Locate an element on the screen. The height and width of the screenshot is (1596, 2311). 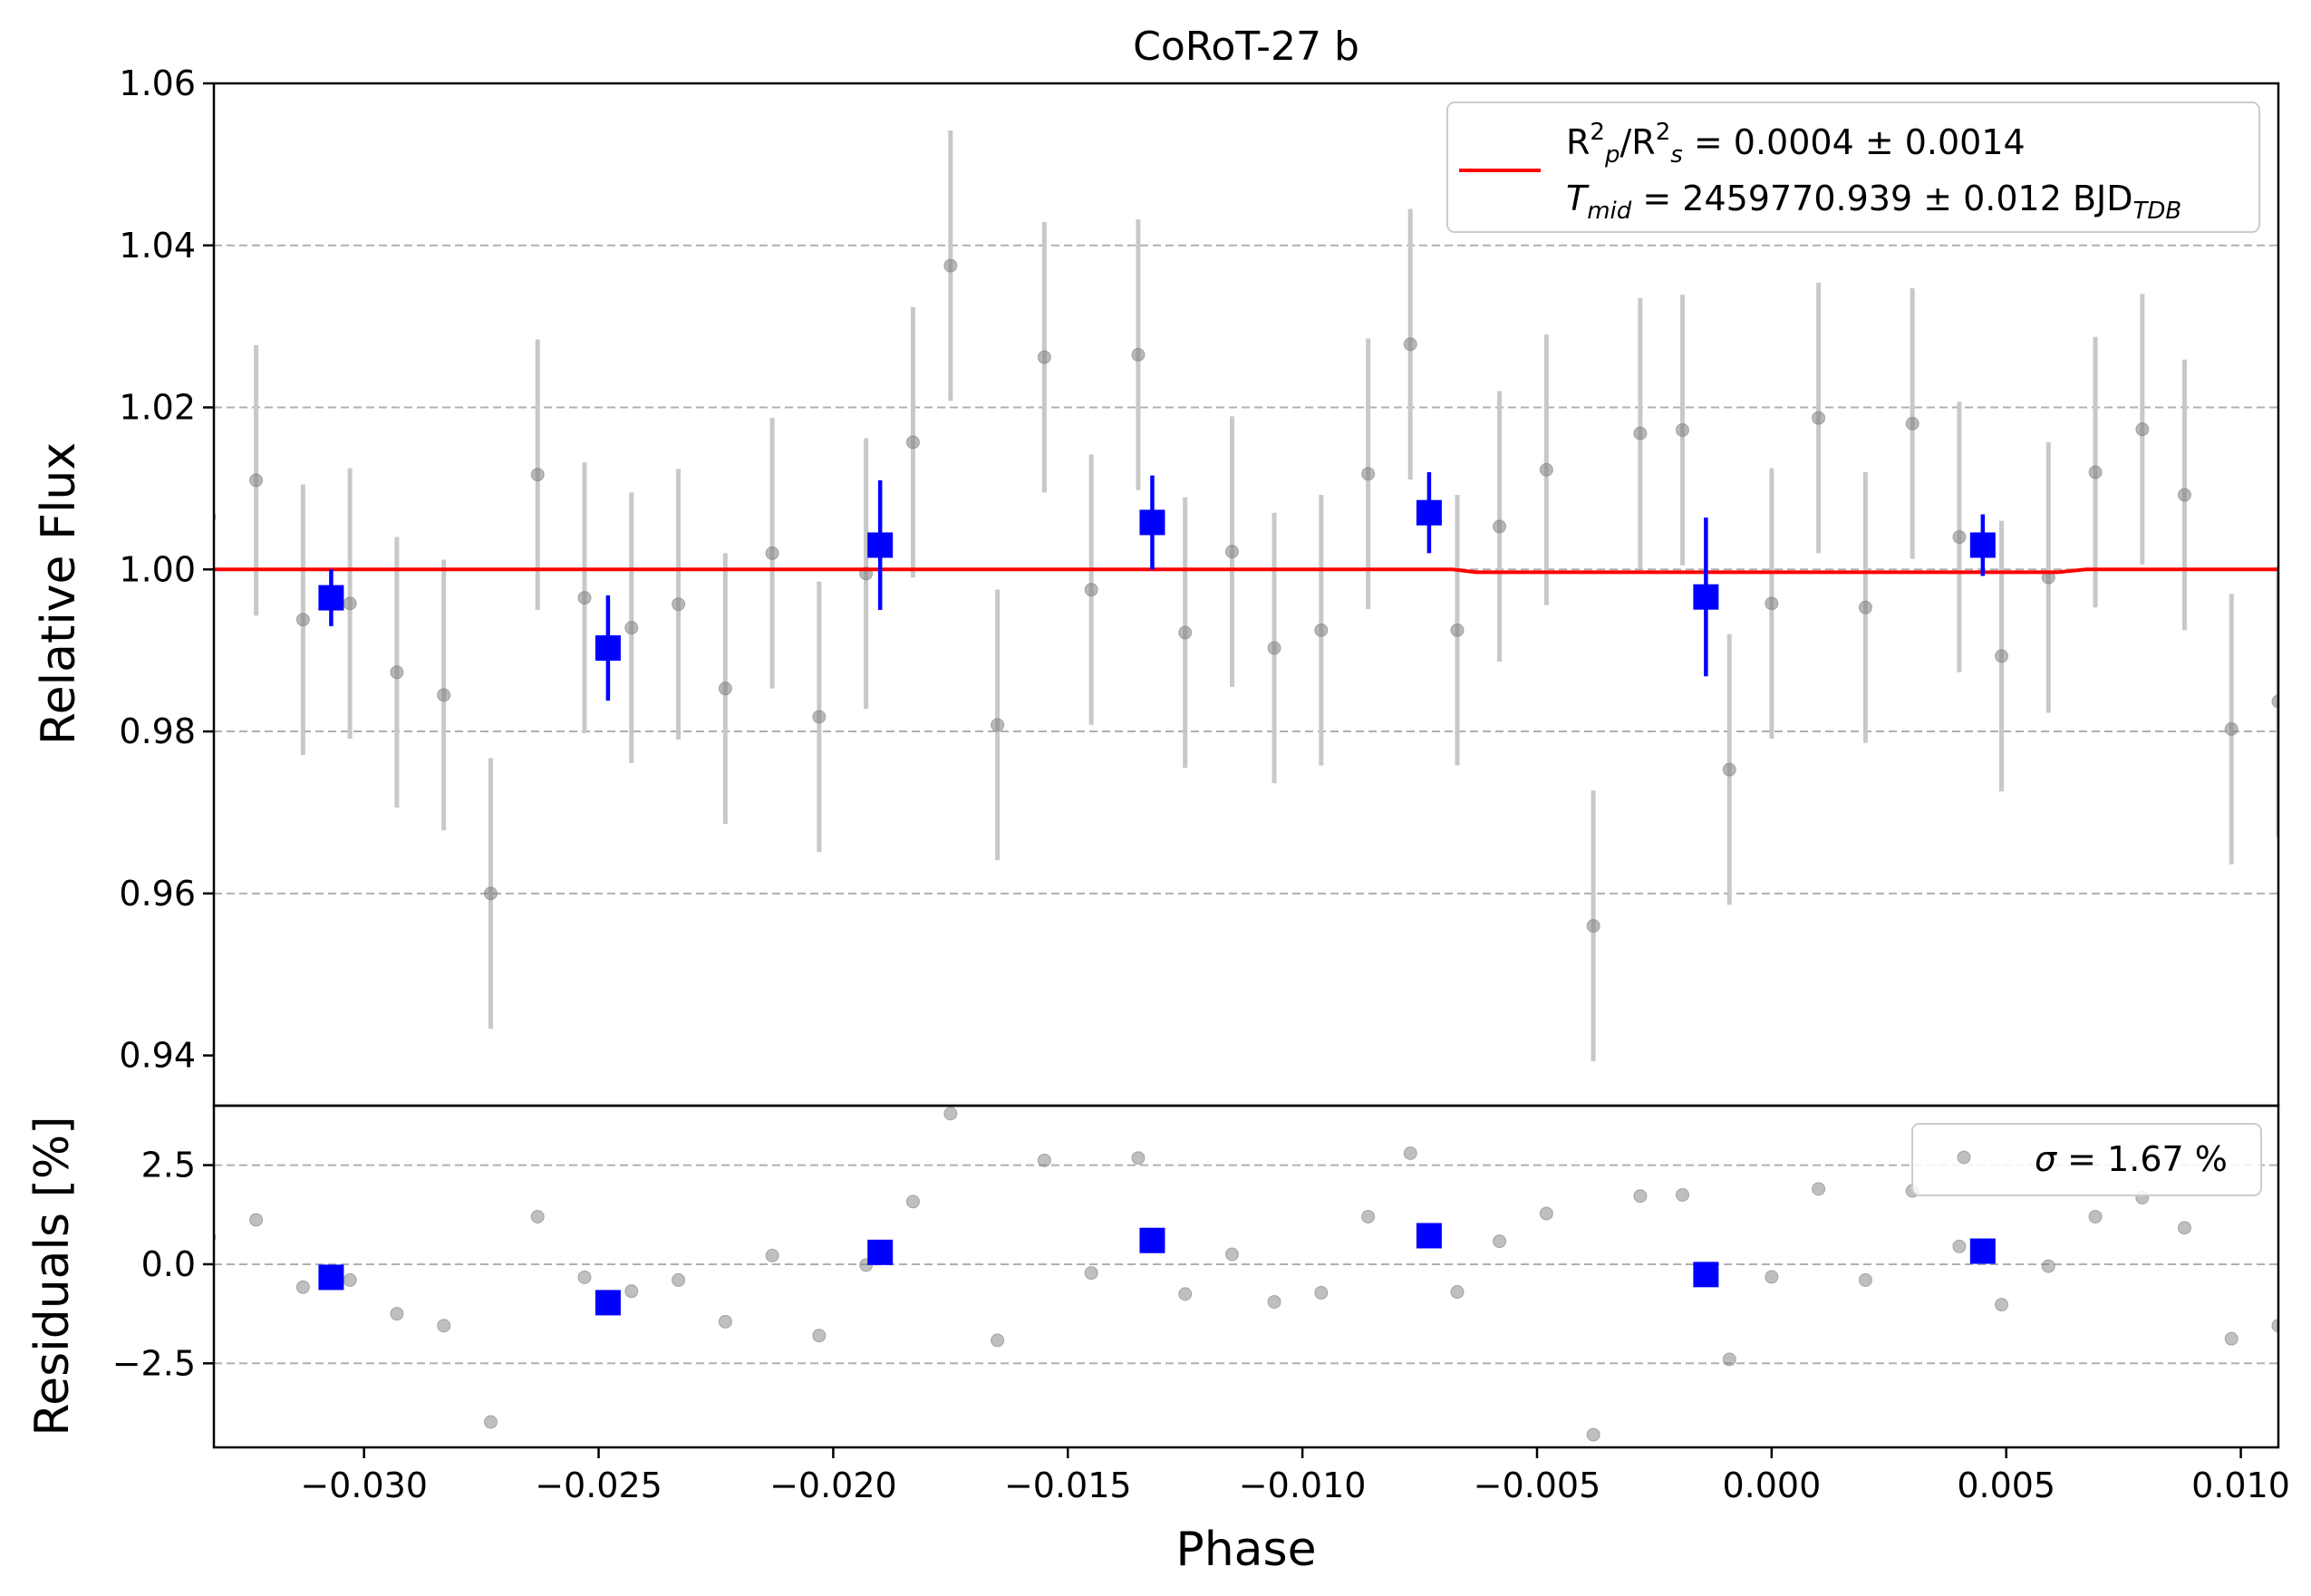
residual-y-ticks: −2.5 0.0 2.5 is located at coordinates (163, 1264).